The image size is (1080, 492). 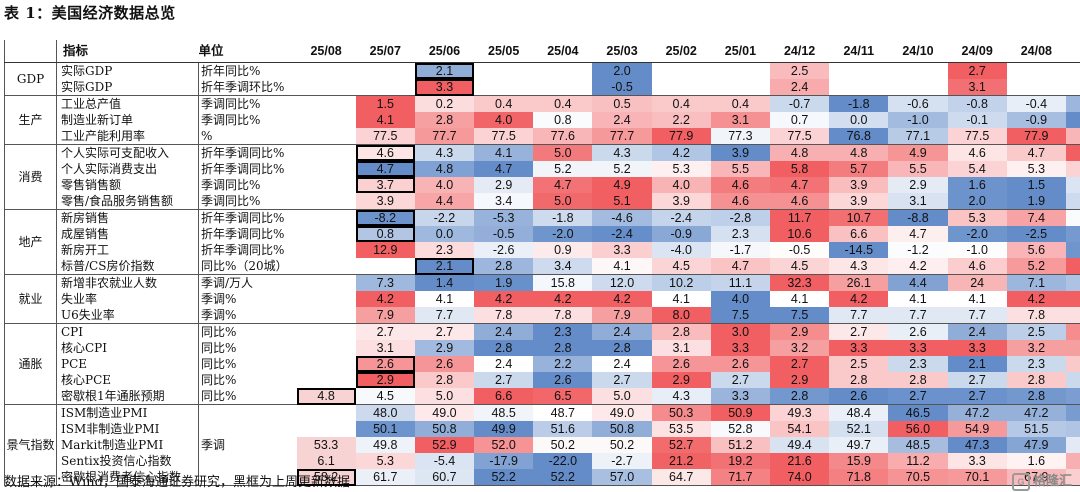 I want to click on header-period: 25/04, so click(x=563, y=51).